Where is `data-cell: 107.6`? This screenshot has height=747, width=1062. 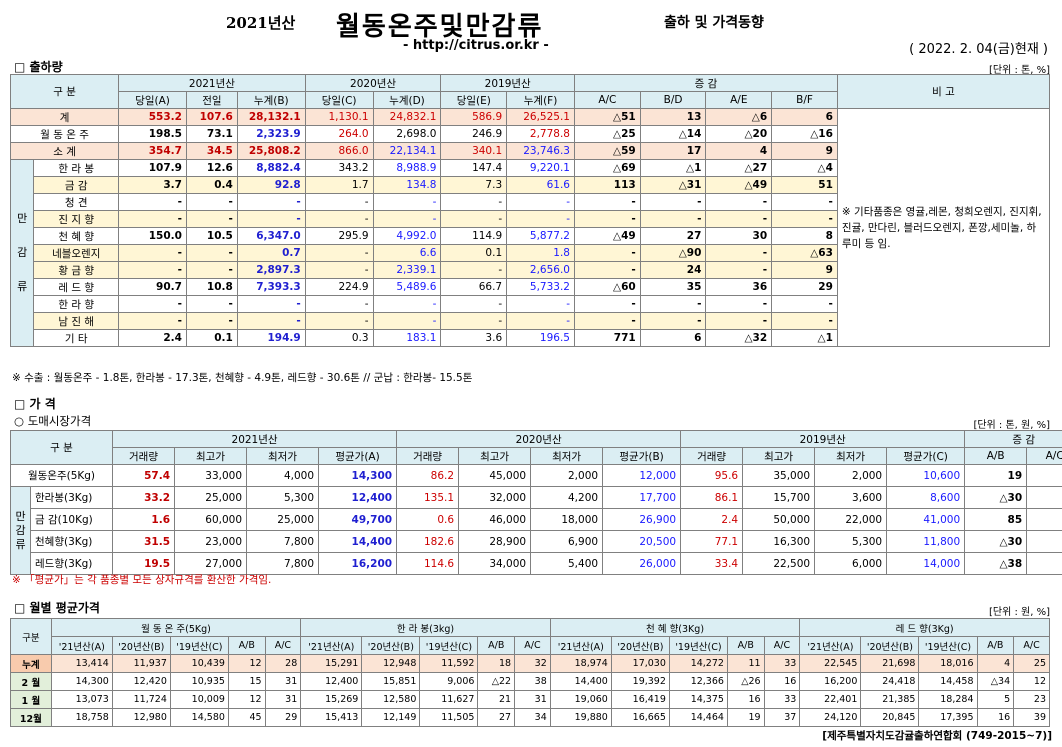
data-cell: 107.6 is located at coordinates (211, 117).